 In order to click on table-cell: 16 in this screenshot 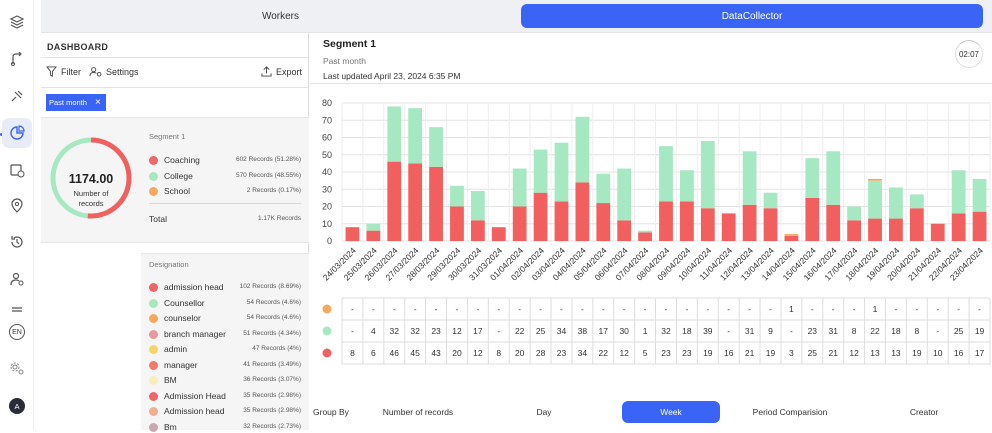, I will do `click(959, 353)`.